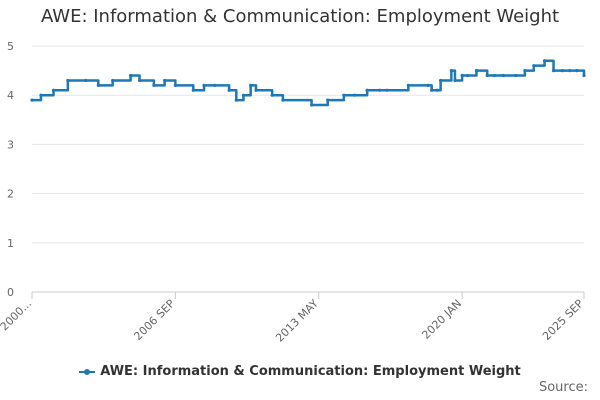  I want to click on y-tick-label: 0, so click(10, 292).